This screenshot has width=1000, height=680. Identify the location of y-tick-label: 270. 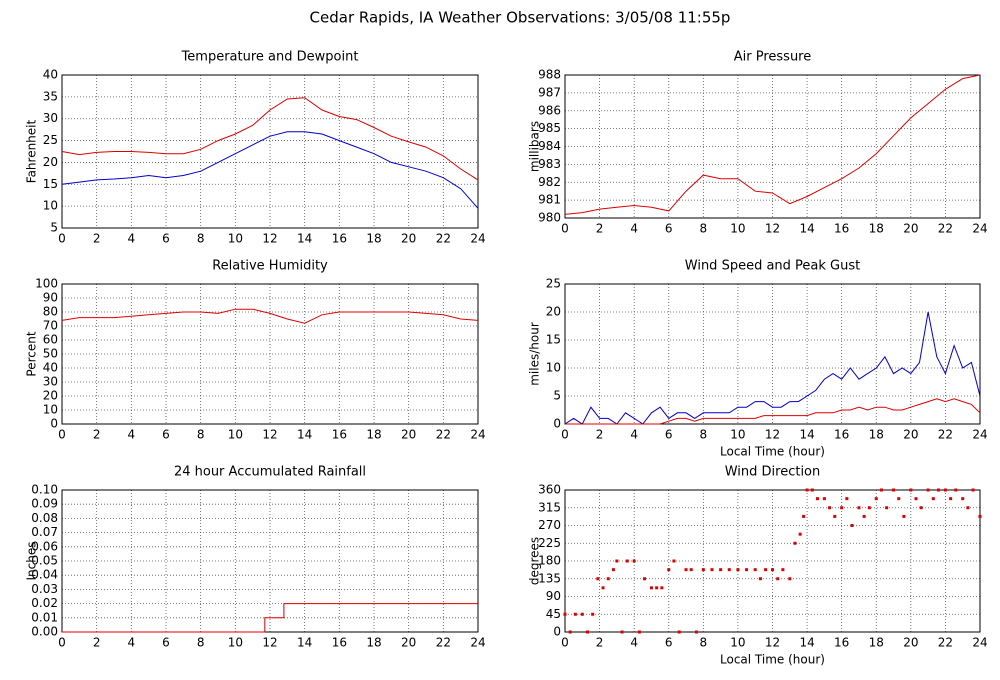
(549, 525).